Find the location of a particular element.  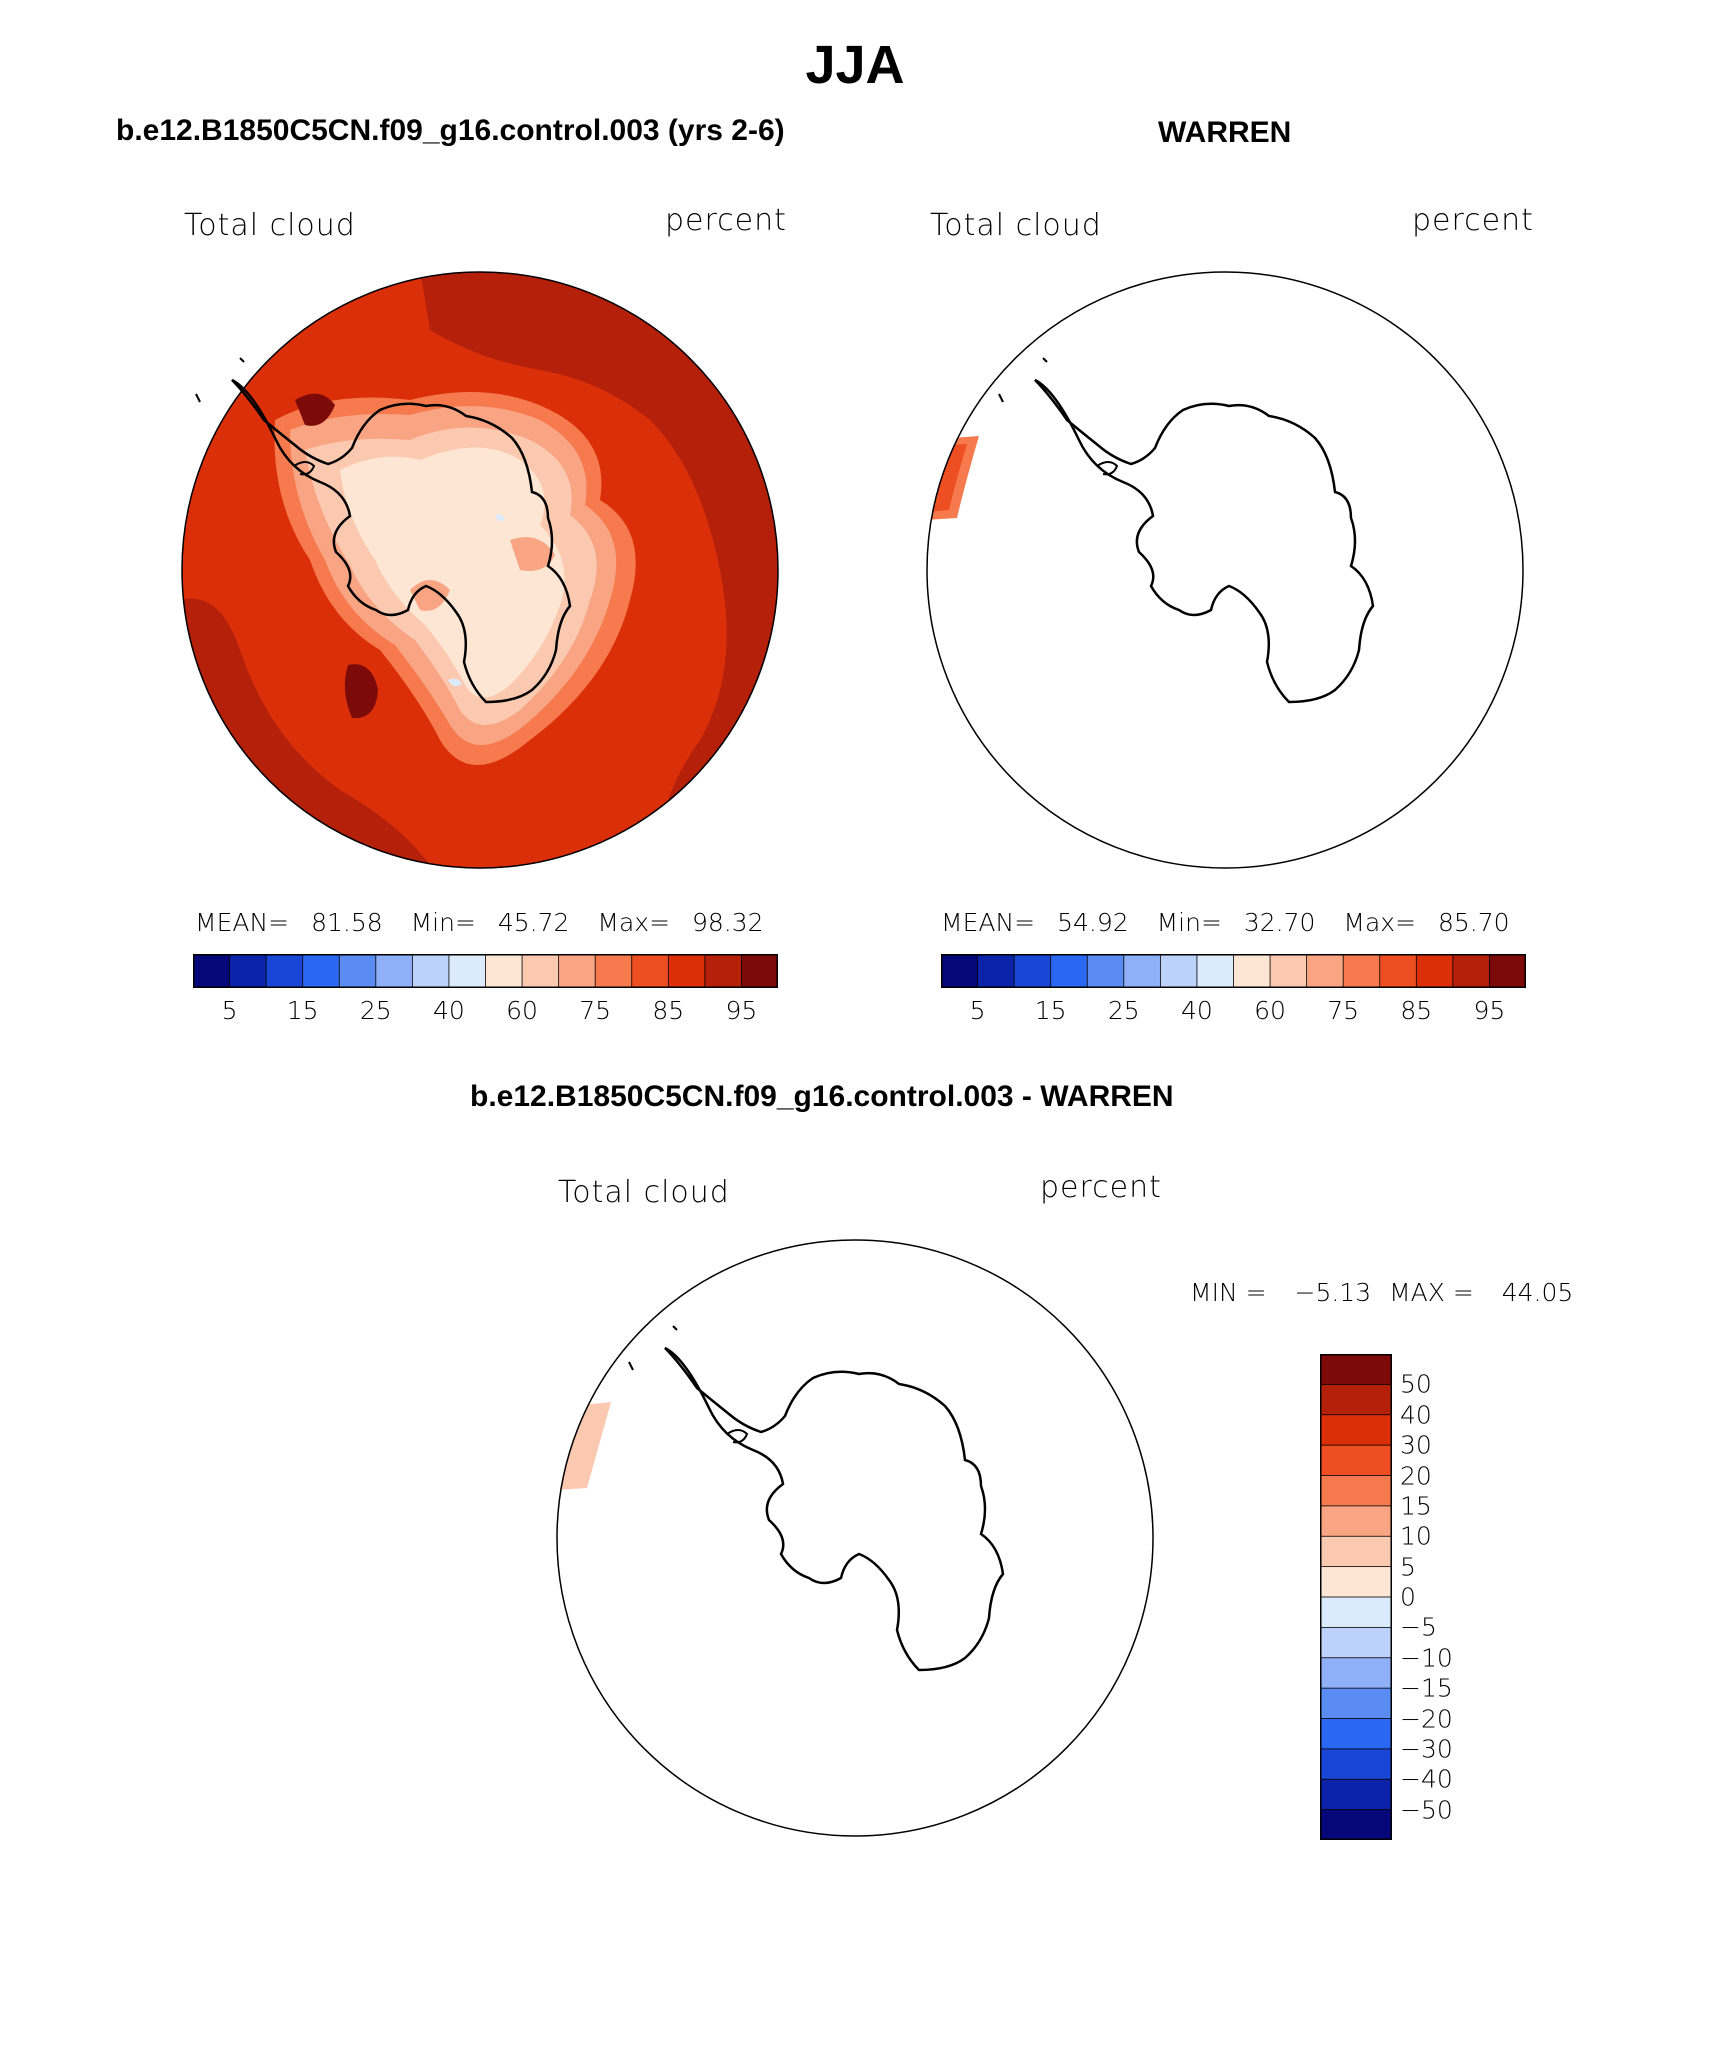

colorbar-tick-label: −30 is located at coordinates (1426, 1749).